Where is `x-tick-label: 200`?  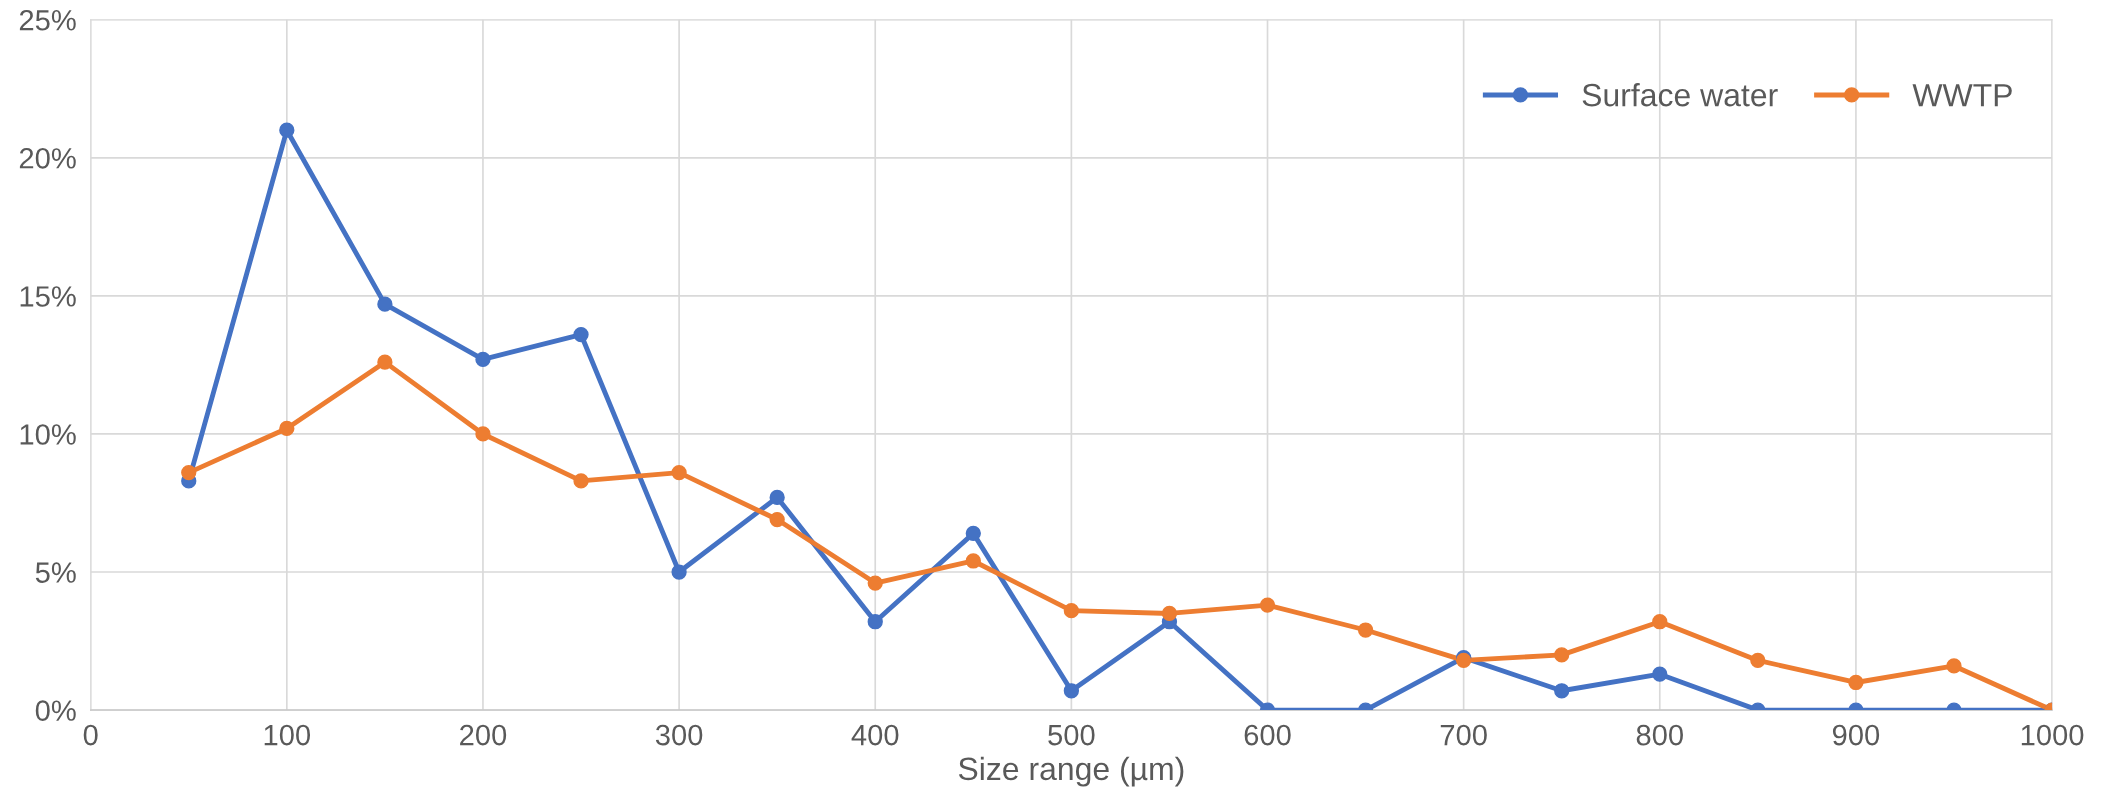
x-tick-label: 200 is located at coordinates (483, 735).